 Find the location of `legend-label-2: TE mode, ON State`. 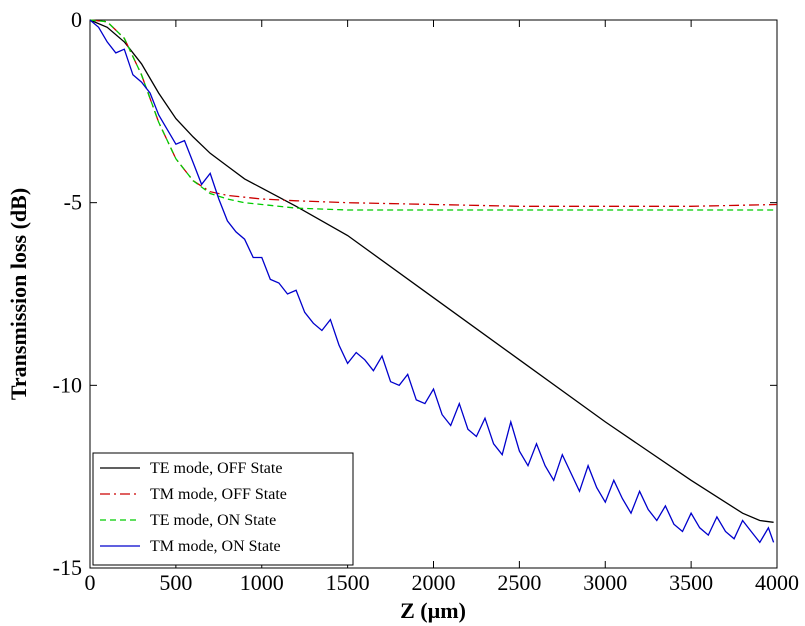

legend-label-2: TE mode, ON State is located at coordinates (213, 520).